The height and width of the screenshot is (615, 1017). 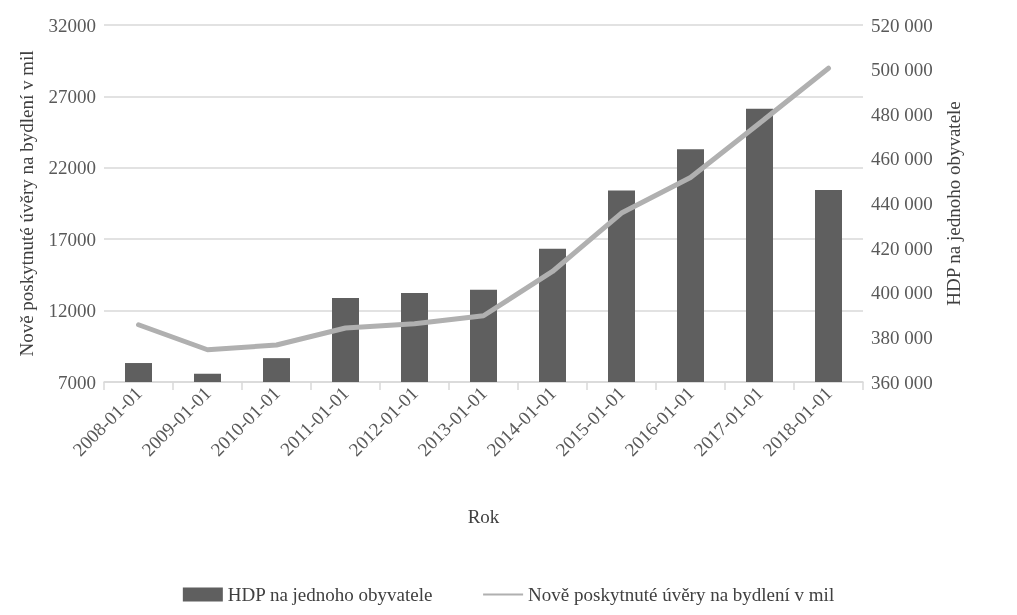 What do you see at coordinates (902, 114) in the screenshot?
I see `y2-tick-label: 480 000` at bounding box center [902, 114].